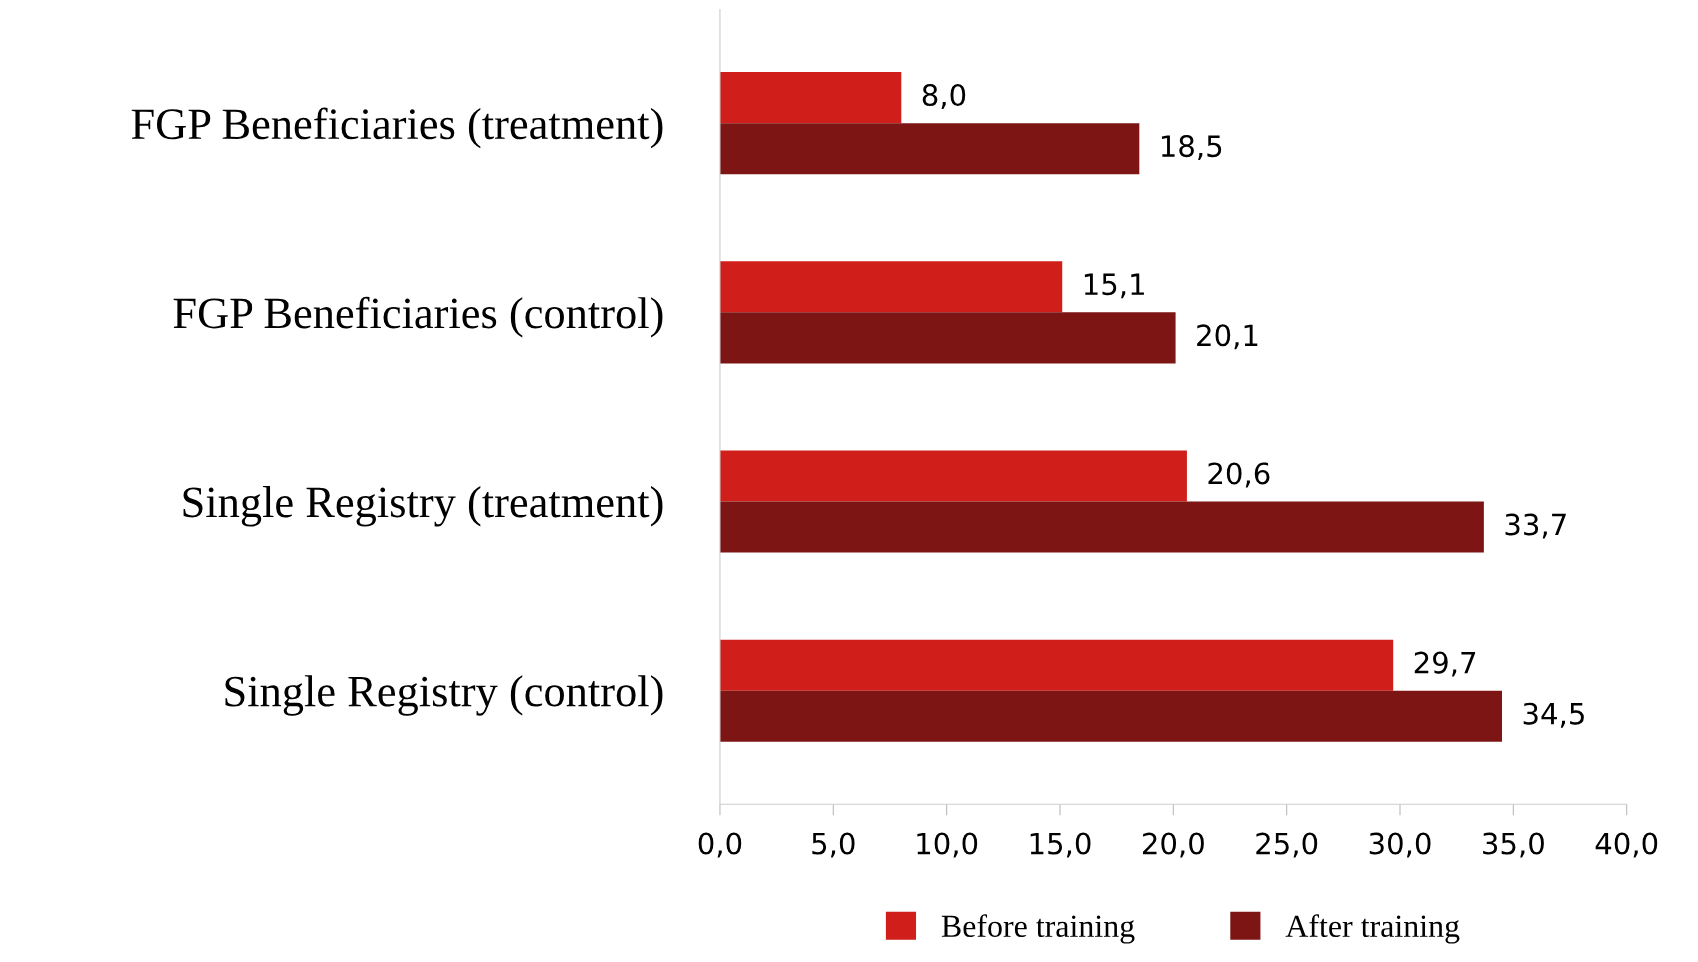 The image size is (1698, 962). I want to click on y-tick-label: Single Registry (control), so click(444, 695).